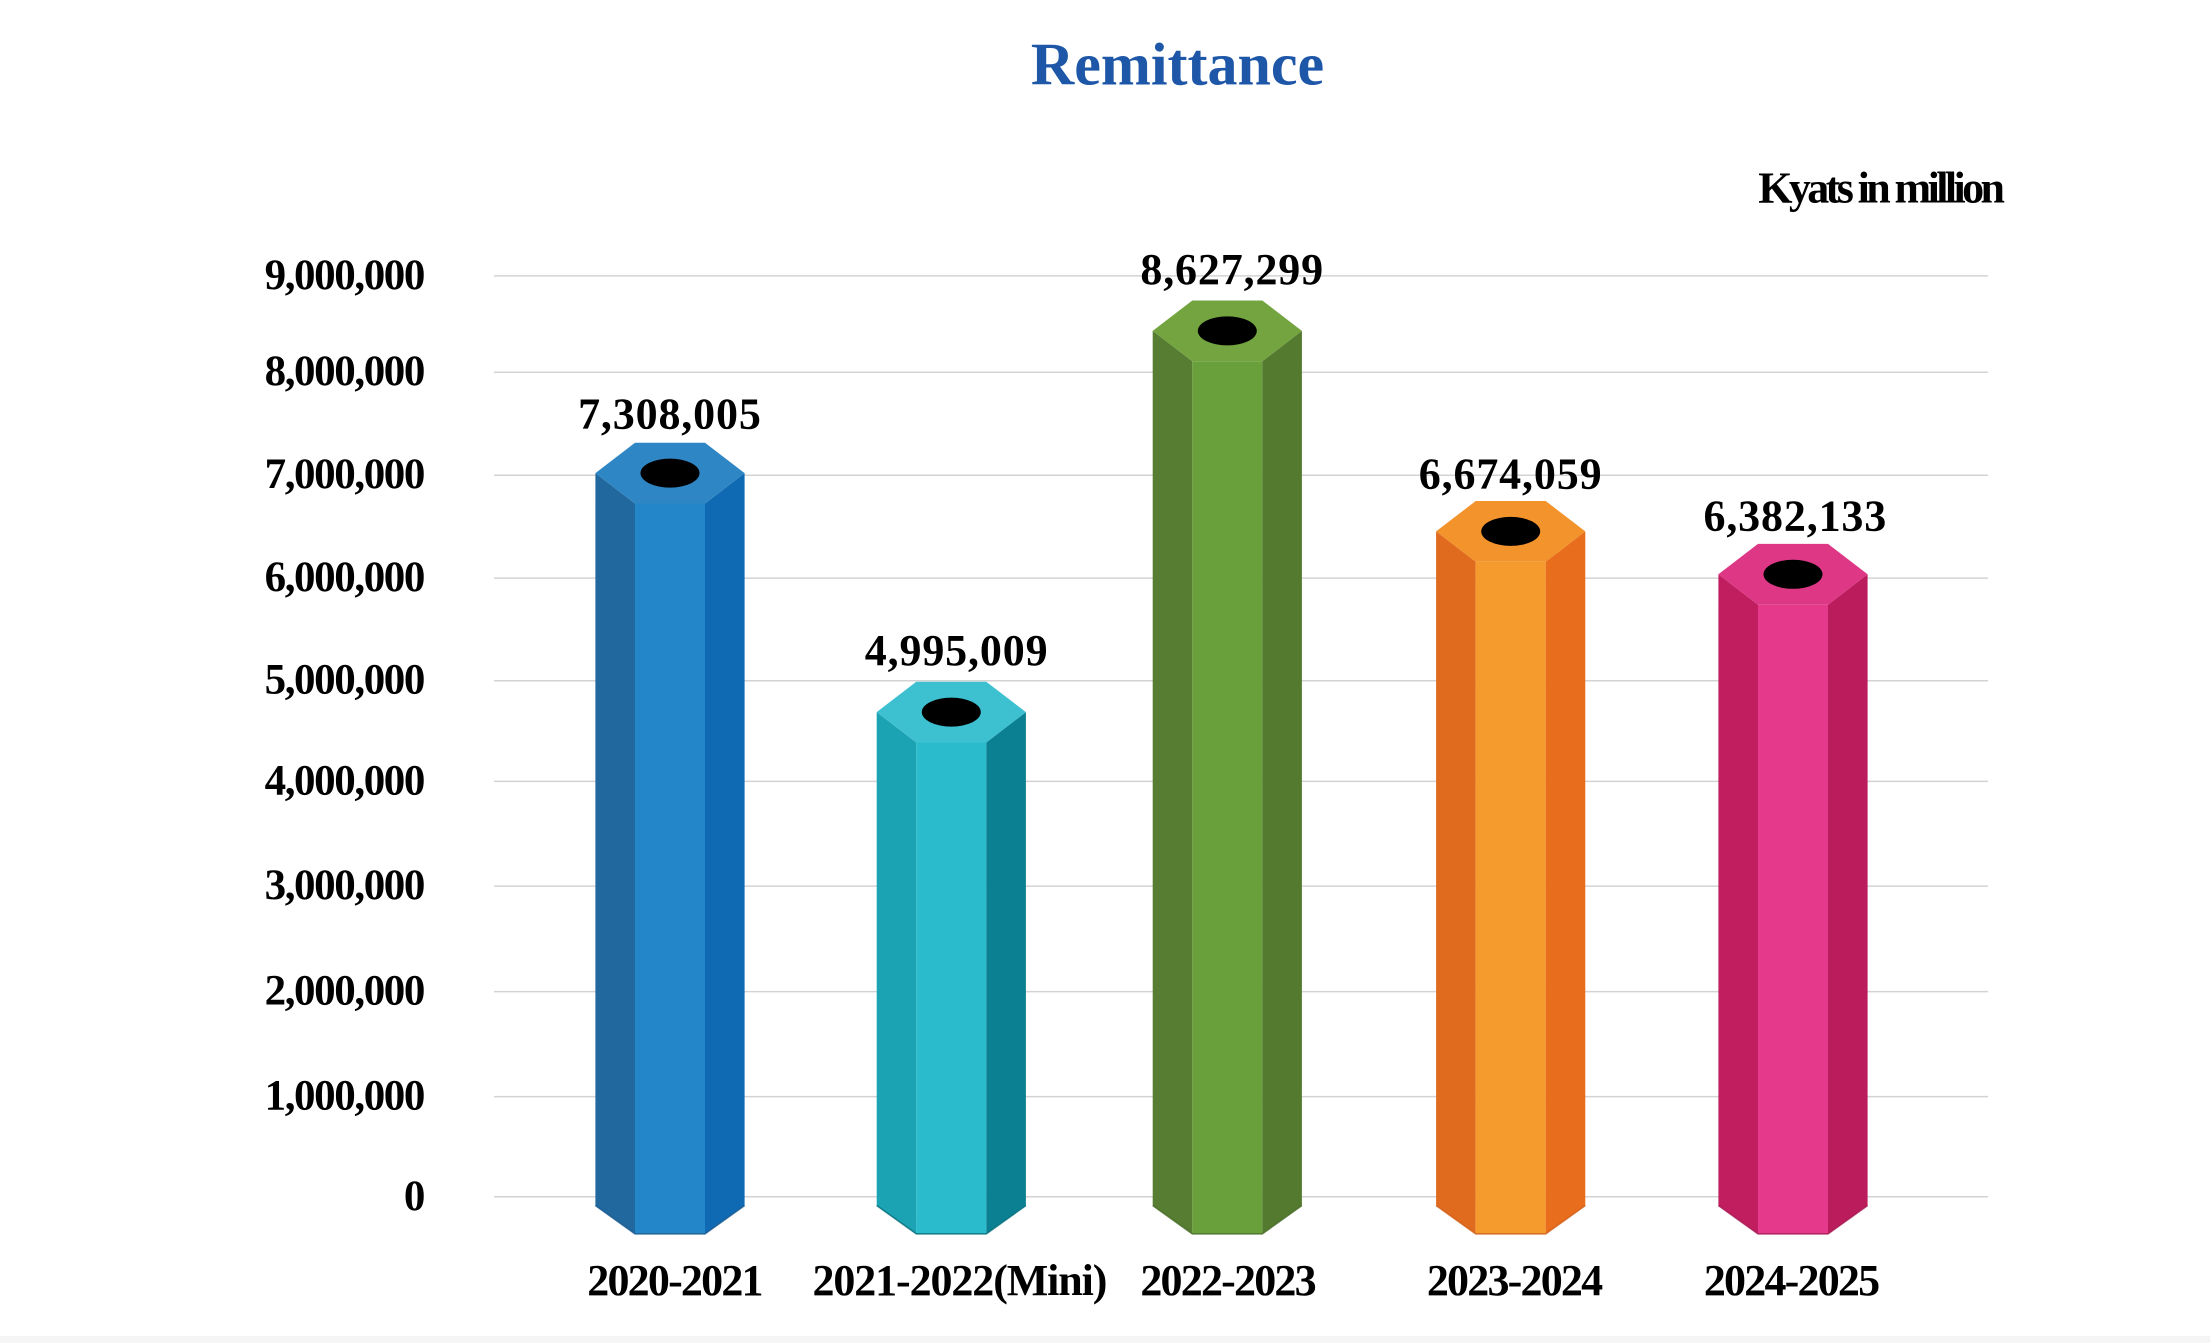  Describe the element at coordinates (959, 1280) in the screenshot. I see `svg-text: 2021-2022(Mini)` at that location.